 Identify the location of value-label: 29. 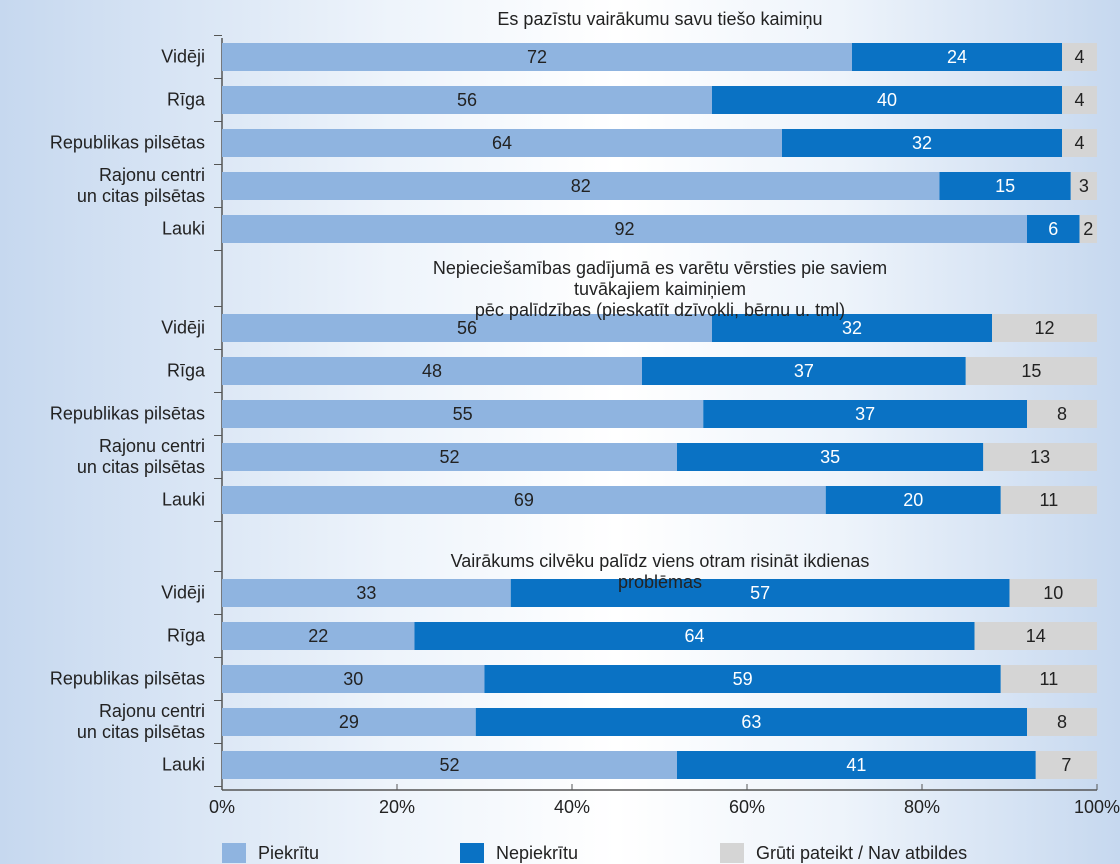
(349, 722).